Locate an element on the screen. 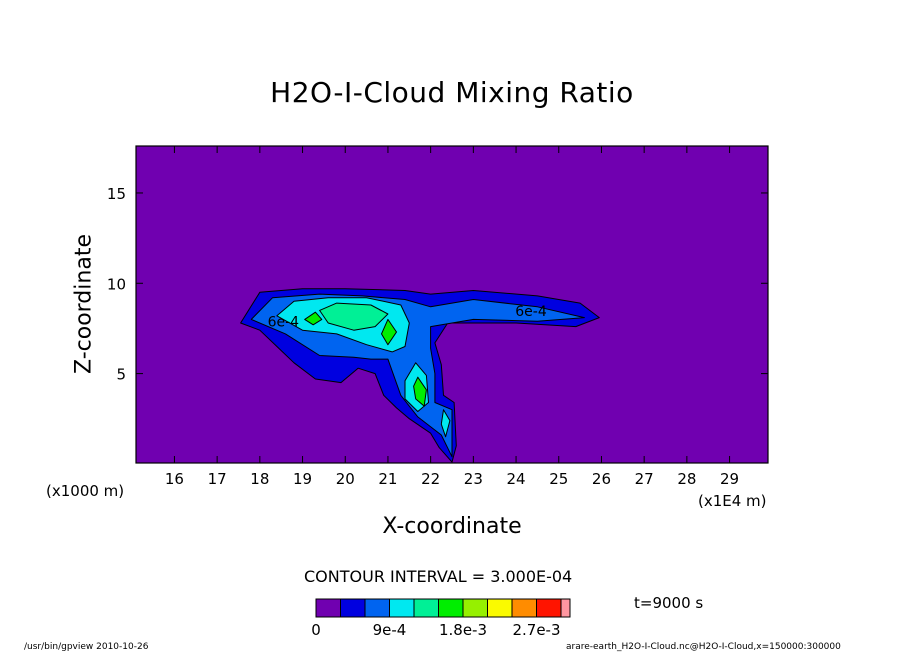 This screenshot has height=654, width=904. x-tick-label: 23 is located at coordinates (473, 479).